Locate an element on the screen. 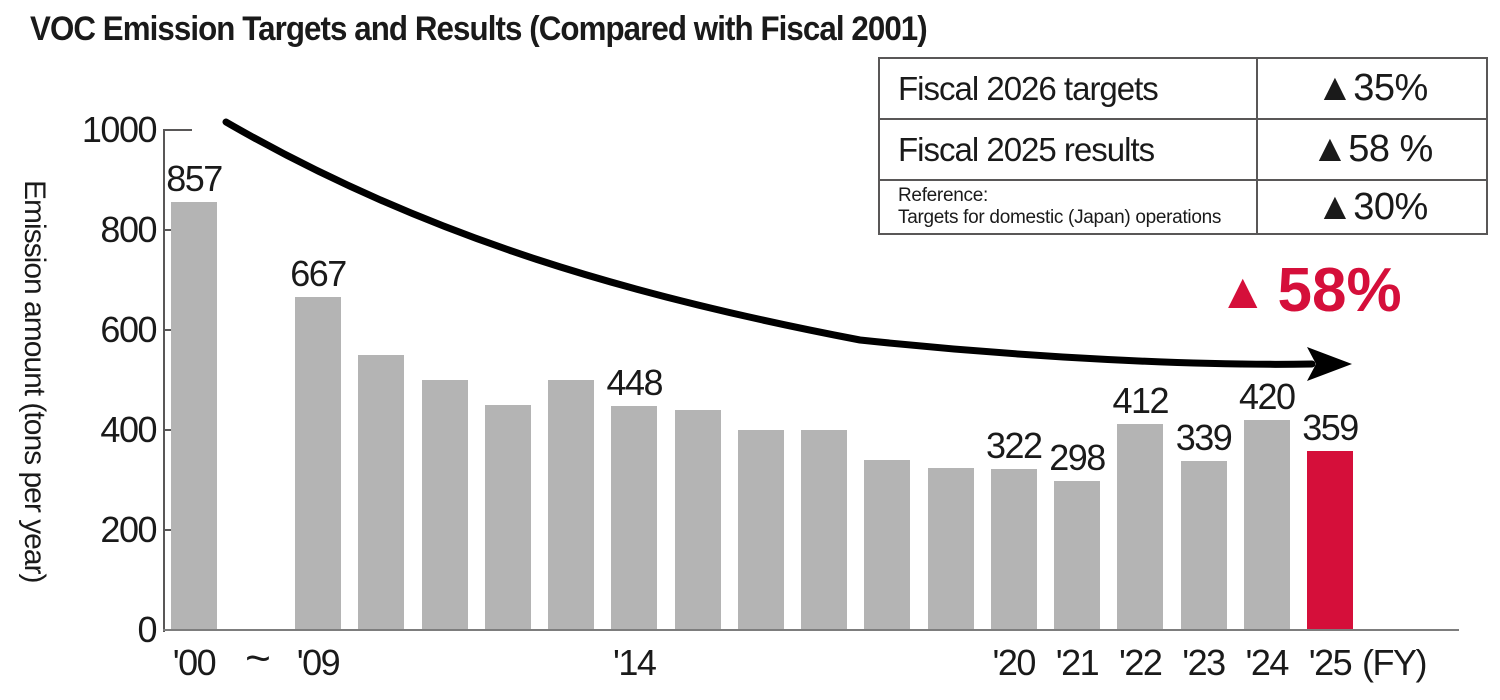 The height and width of the screenshot is (700, 1500). bar-value-label: 339 is located at coordinates (1204, 437).